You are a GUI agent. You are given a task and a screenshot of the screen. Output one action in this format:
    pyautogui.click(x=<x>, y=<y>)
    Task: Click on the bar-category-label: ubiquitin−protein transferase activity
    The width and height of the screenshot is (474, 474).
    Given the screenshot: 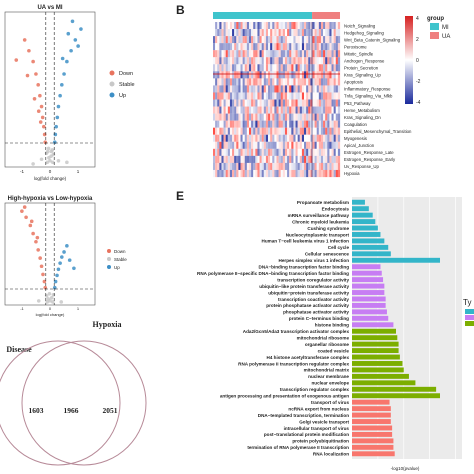 What is the action you would take?
    pyautogui.click(x=308, y=292)
    